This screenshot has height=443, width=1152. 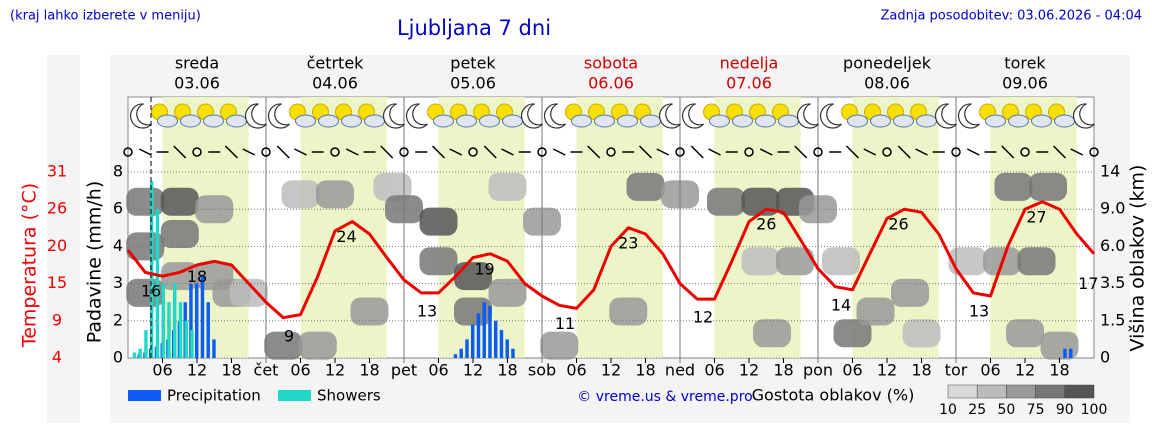 I want to click on day-name: nedelja, so click(x=749, y=63).